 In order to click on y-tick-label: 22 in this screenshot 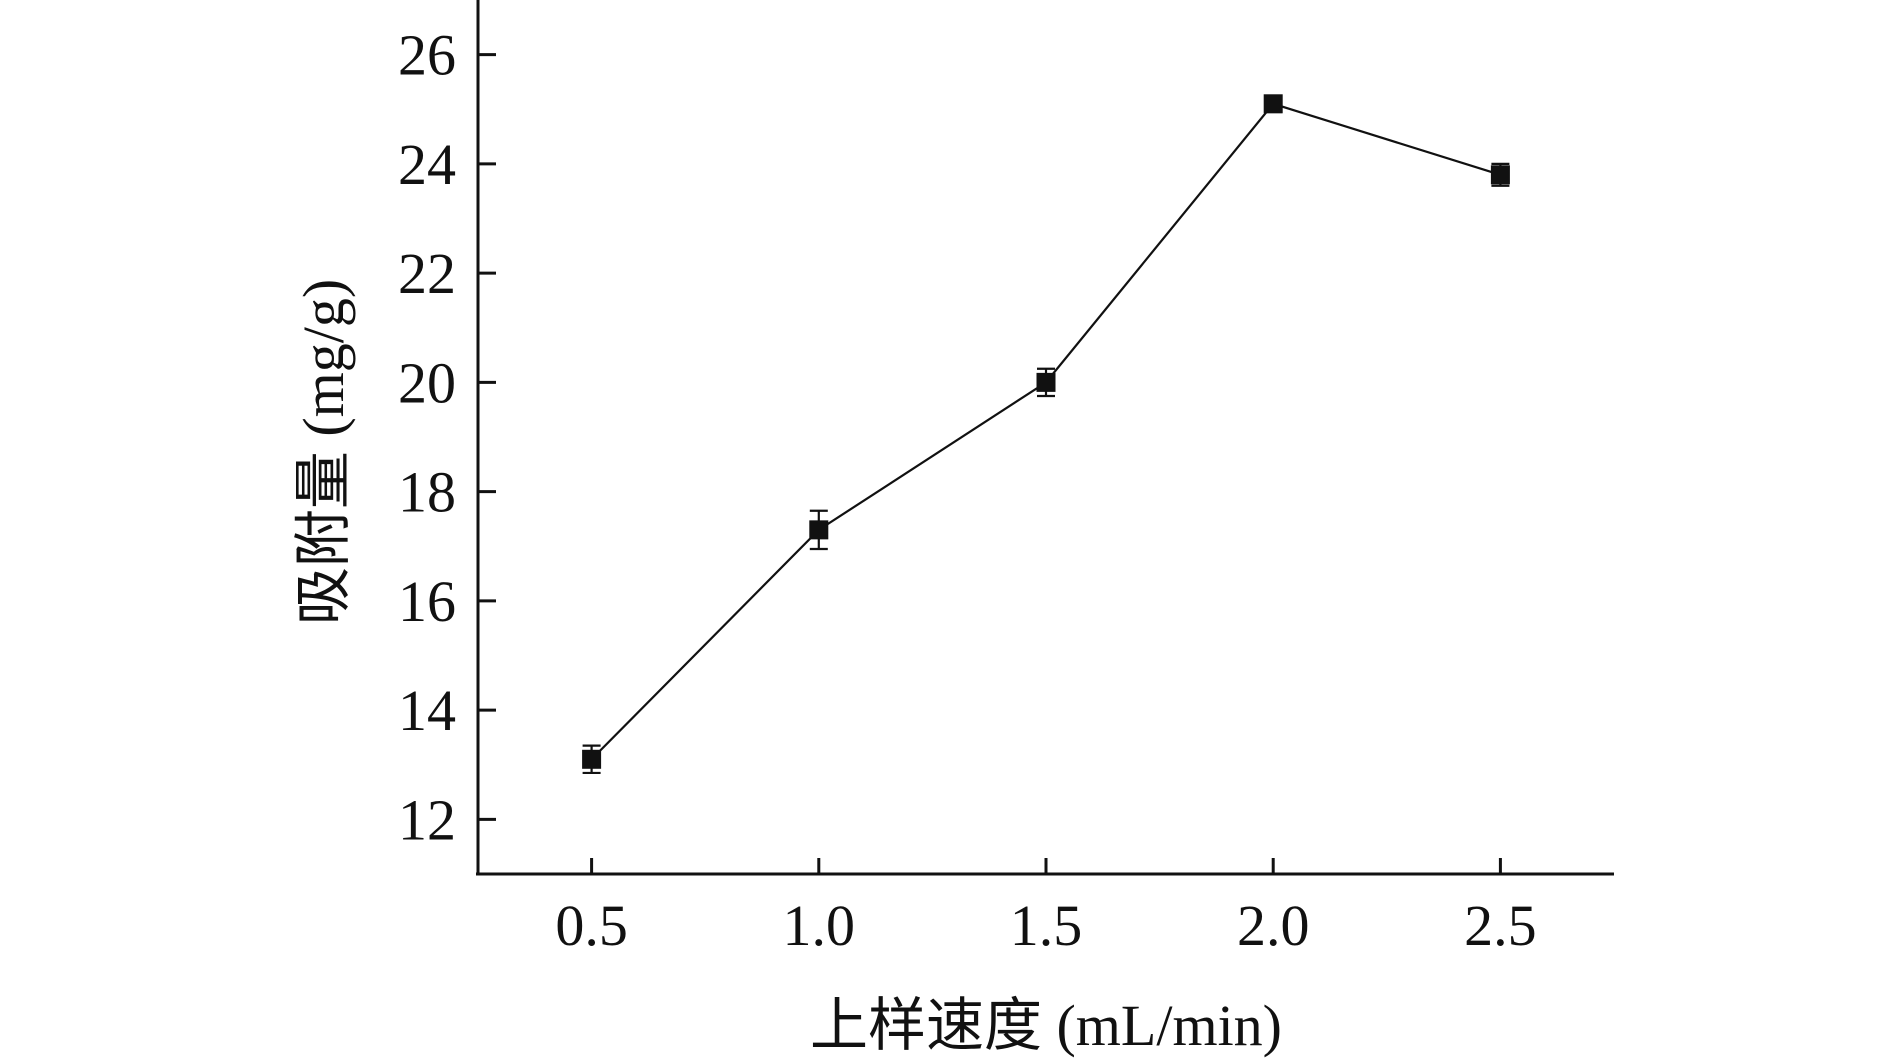, I will do `click(427, 273)`.